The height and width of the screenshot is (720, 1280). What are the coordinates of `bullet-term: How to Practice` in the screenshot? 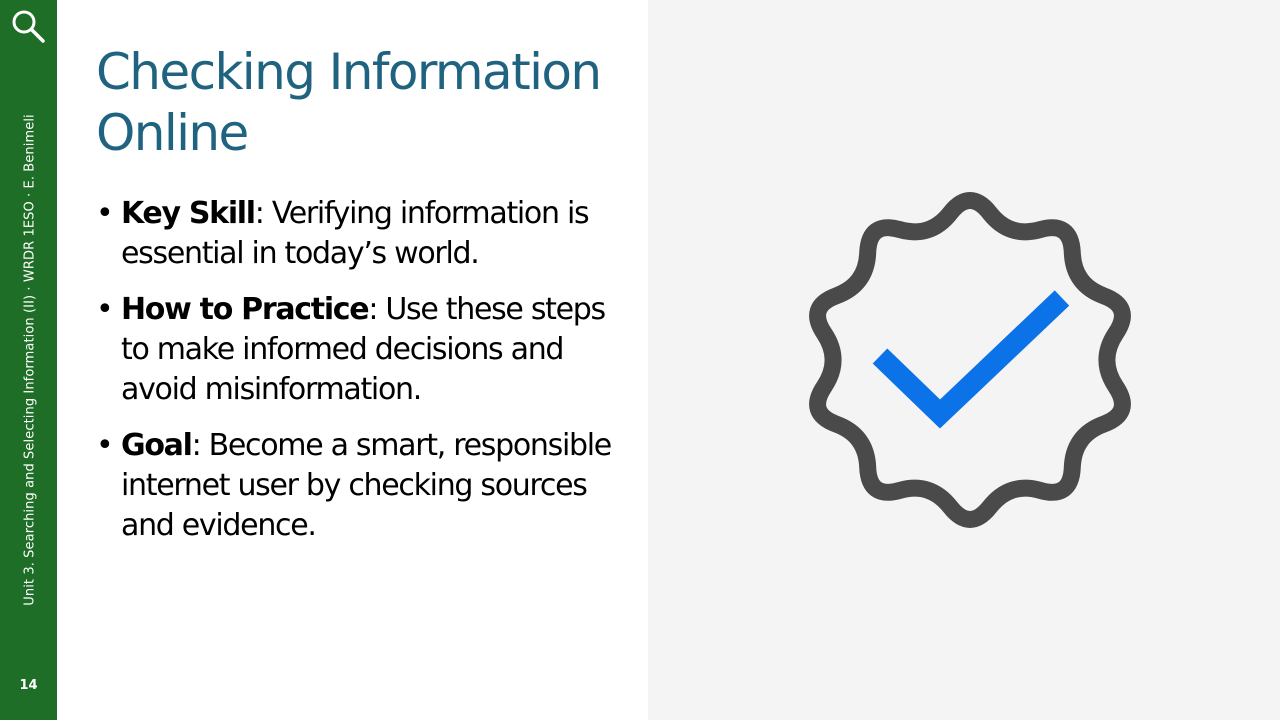 It's located at (245, 309).